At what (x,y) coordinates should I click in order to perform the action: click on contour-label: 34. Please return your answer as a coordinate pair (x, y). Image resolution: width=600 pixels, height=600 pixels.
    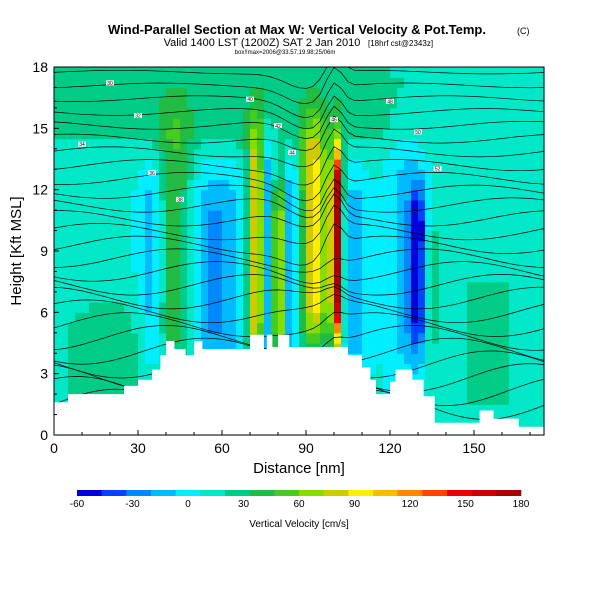
    Looking at the image, I should click on (82, 145).